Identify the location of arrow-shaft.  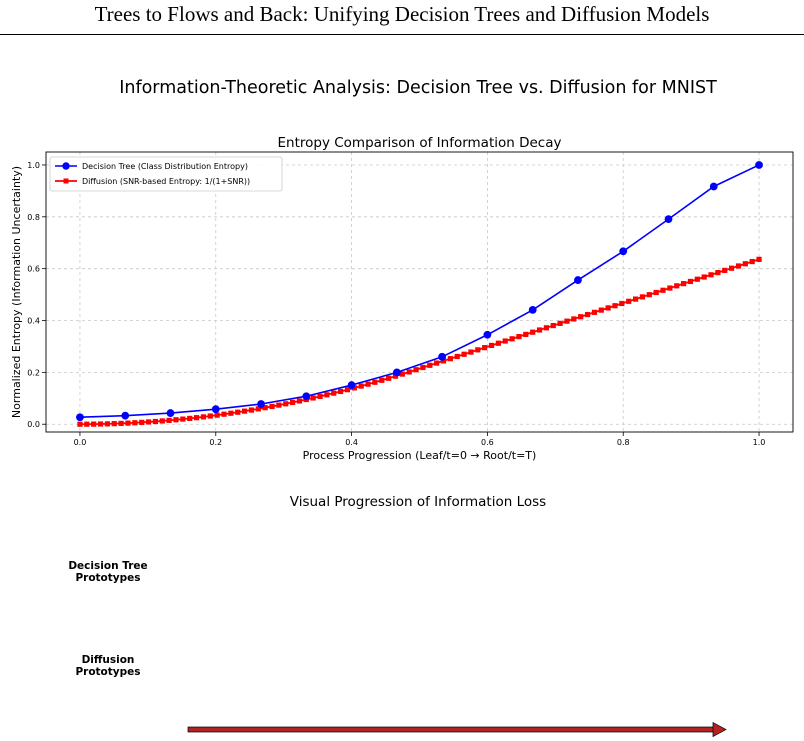
(451, 729).